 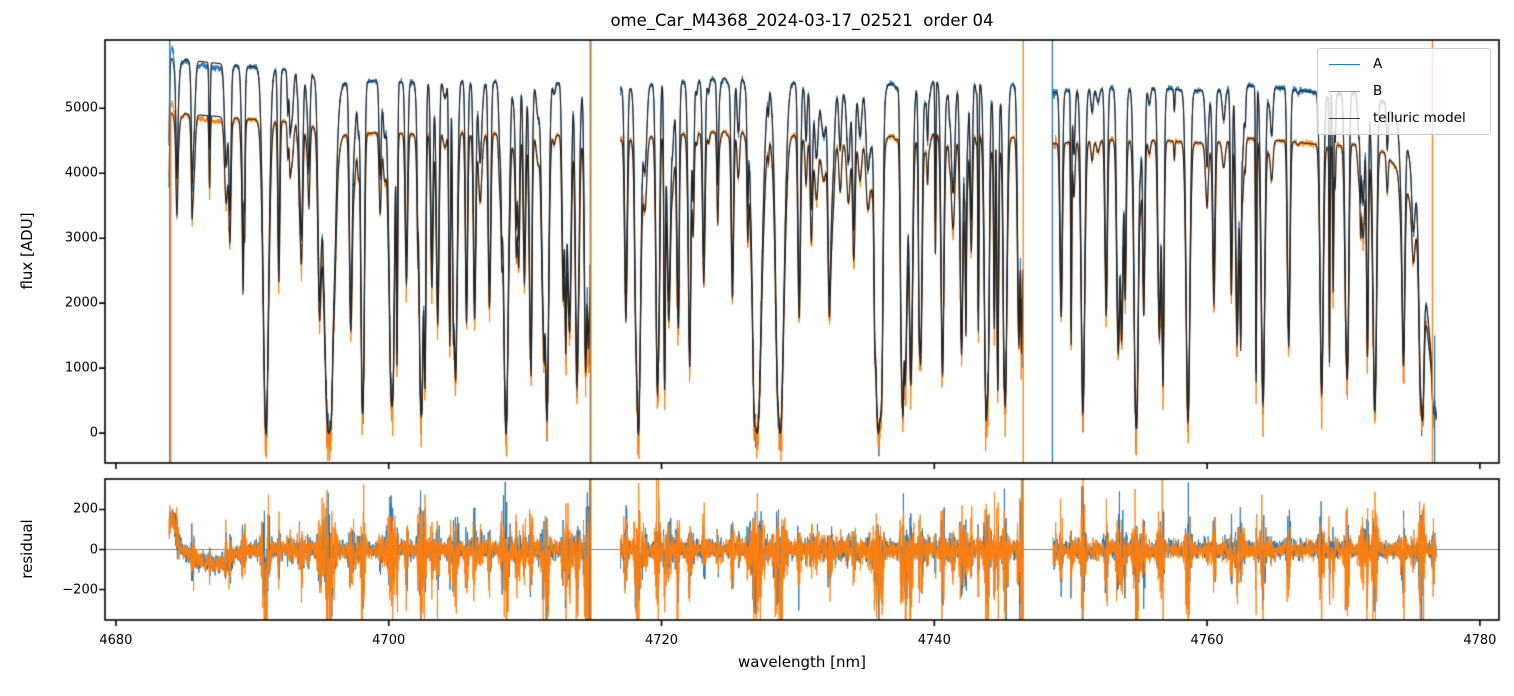 What do you see at coordinates (389, 640) in the screenshot?
I see `x-tick-label: 4700` at bounding box center [389, 640].